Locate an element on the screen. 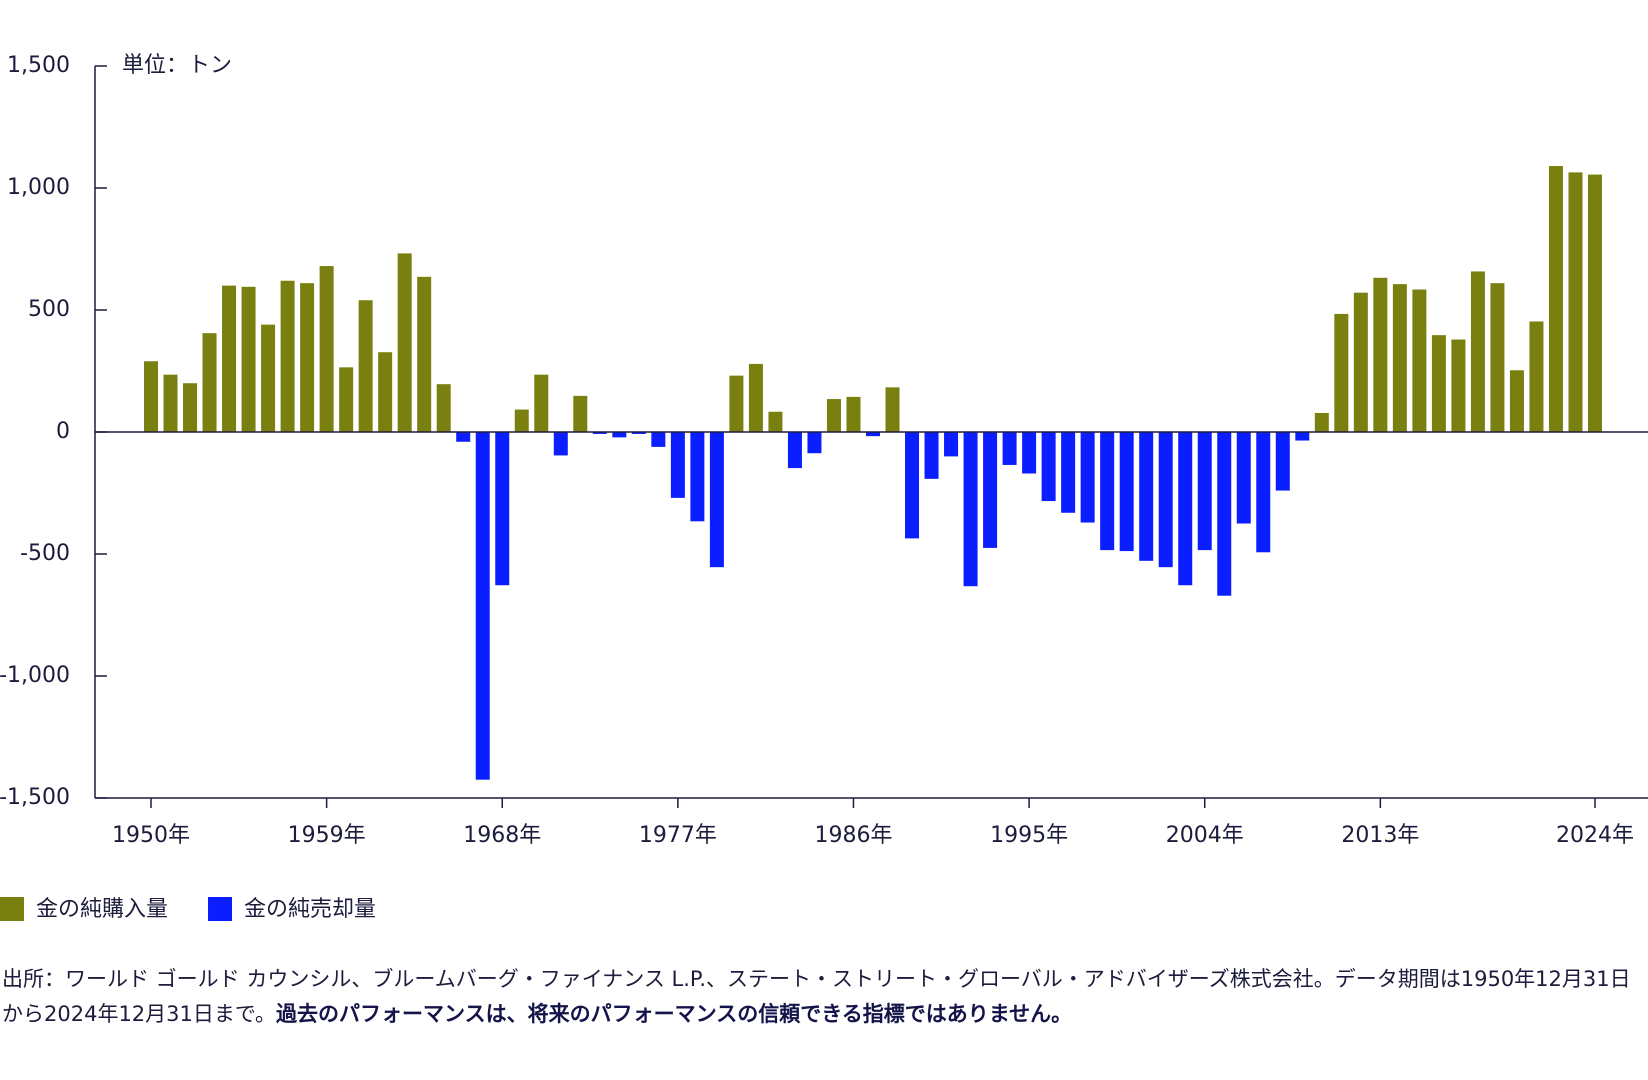  y-tick-label: 500 is located at coordinates (49, 309).